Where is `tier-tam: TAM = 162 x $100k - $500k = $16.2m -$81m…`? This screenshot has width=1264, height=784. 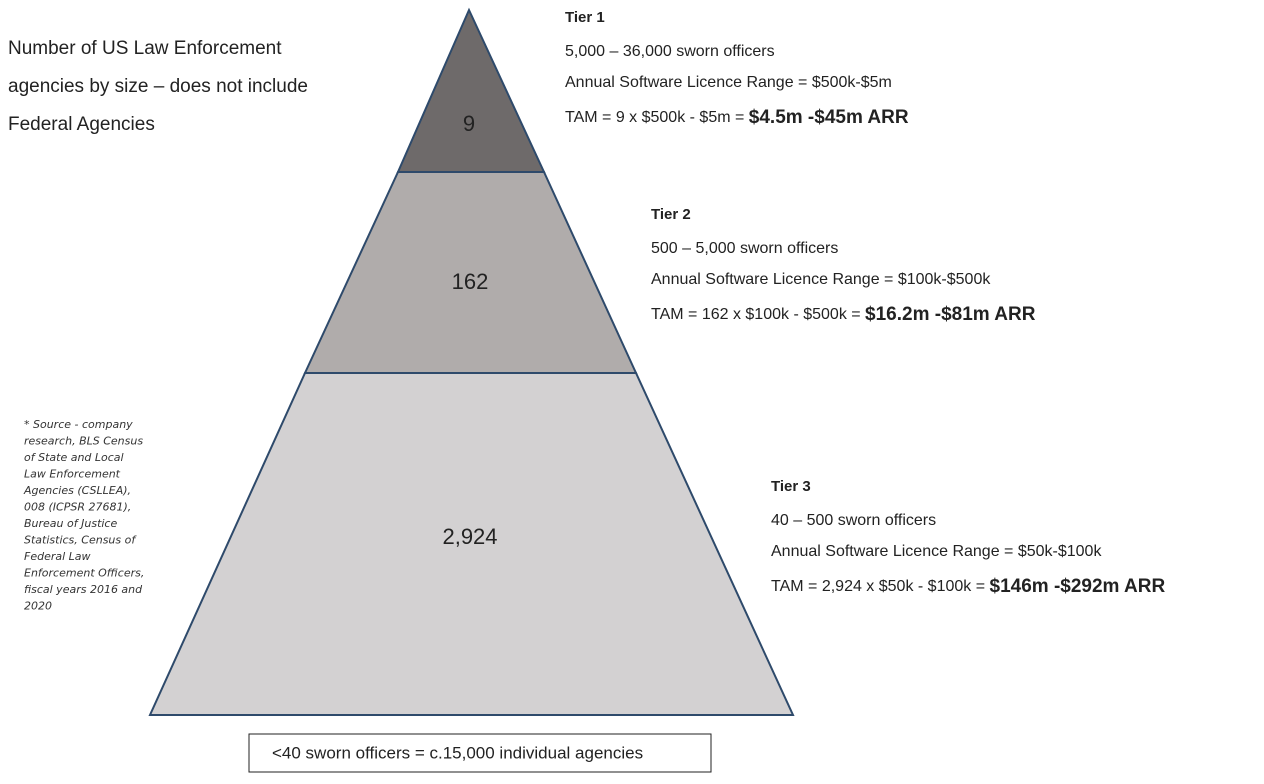 tier-tam: TAM = 162 x $100k - $500k = $16.2m -$81m… is located at coordinates (843, 314).